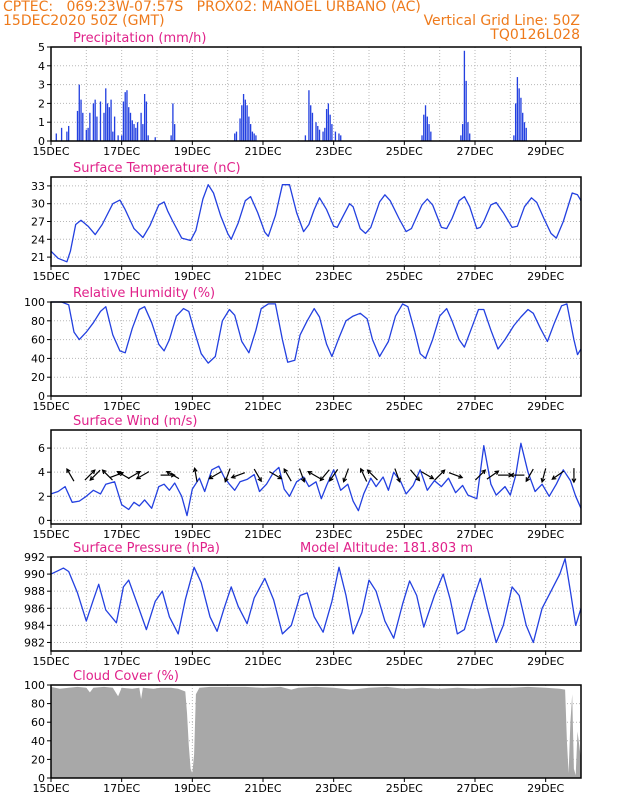 The width and height of the screenshot is (618, 800). I want to click on y-tick-label: 992, so click(34, 557).